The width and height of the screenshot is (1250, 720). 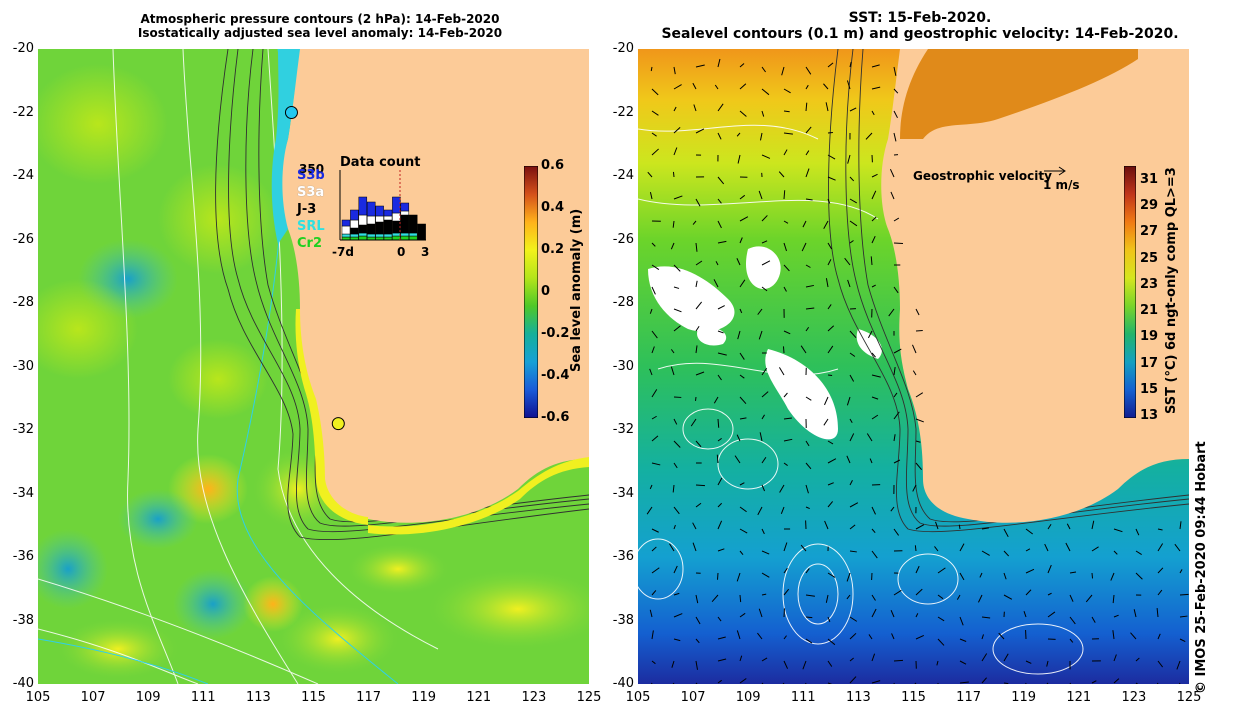 I want to click on colorbar-tick-label: 0, so click(x=546, y=291).